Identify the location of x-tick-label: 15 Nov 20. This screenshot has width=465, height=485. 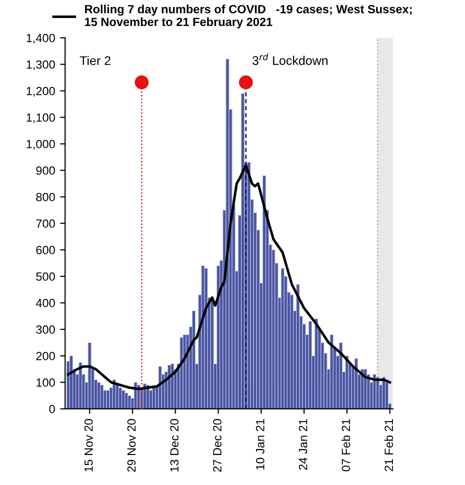
(88, 445).